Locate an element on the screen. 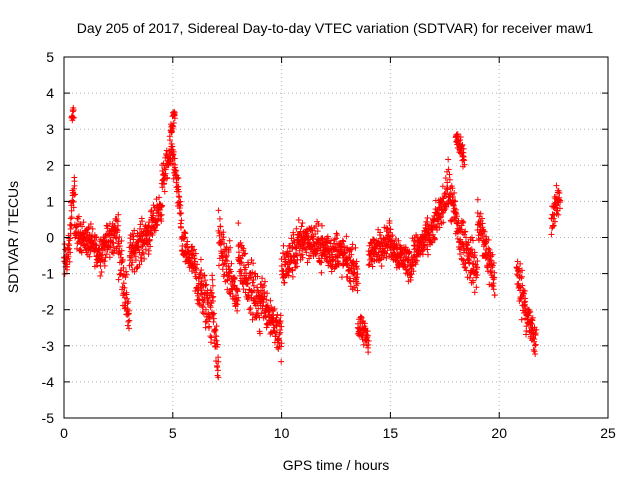 The image size is (640, 480). y-axis-label: SDTVAR / TECUs is located at coordinates (13, 237).